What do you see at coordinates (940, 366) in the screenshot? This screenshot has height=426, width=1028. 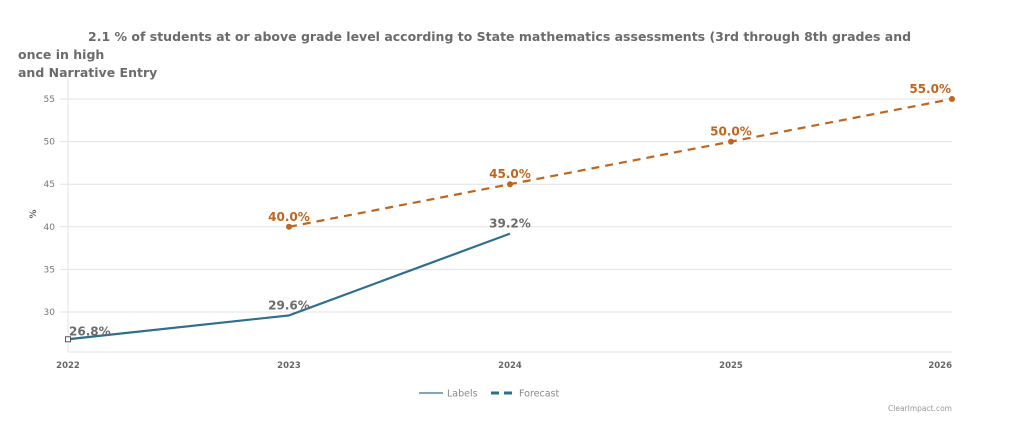 I see `x-tick-label: 2026` at bounding box center [940, 366].